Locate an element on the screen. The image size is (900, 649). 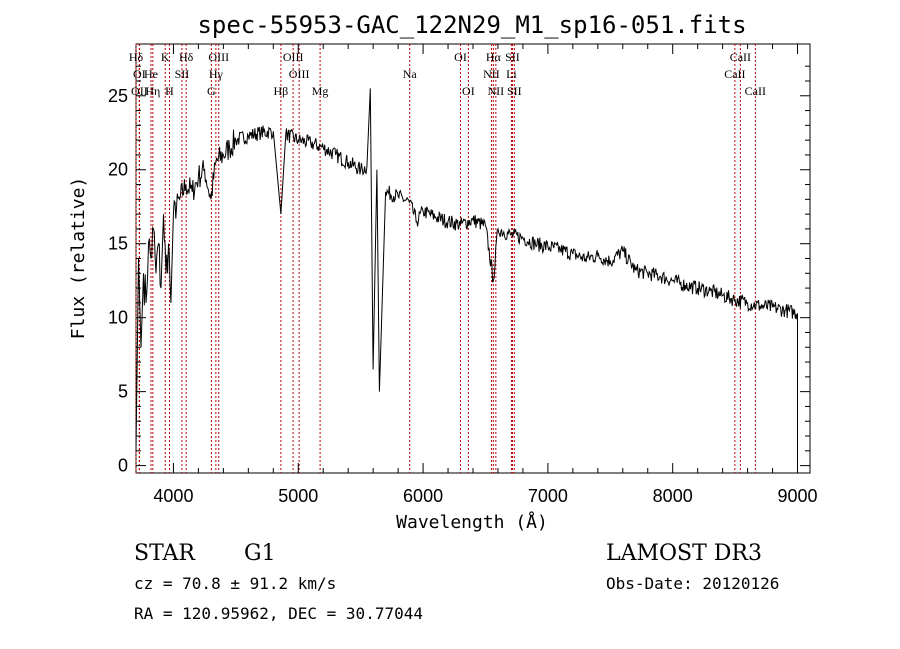
y-tick-label: 20 is located at coordinates (118, 170).